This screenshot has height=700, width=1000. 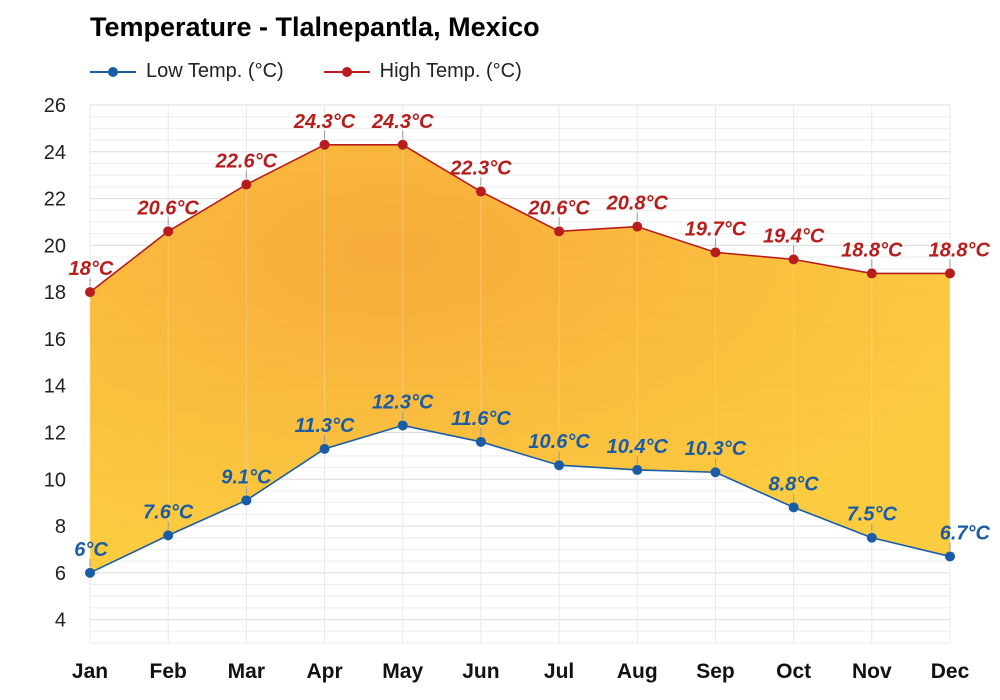 I want to click on high-temp-data-label: 18°C, so click(x=91, y=269).